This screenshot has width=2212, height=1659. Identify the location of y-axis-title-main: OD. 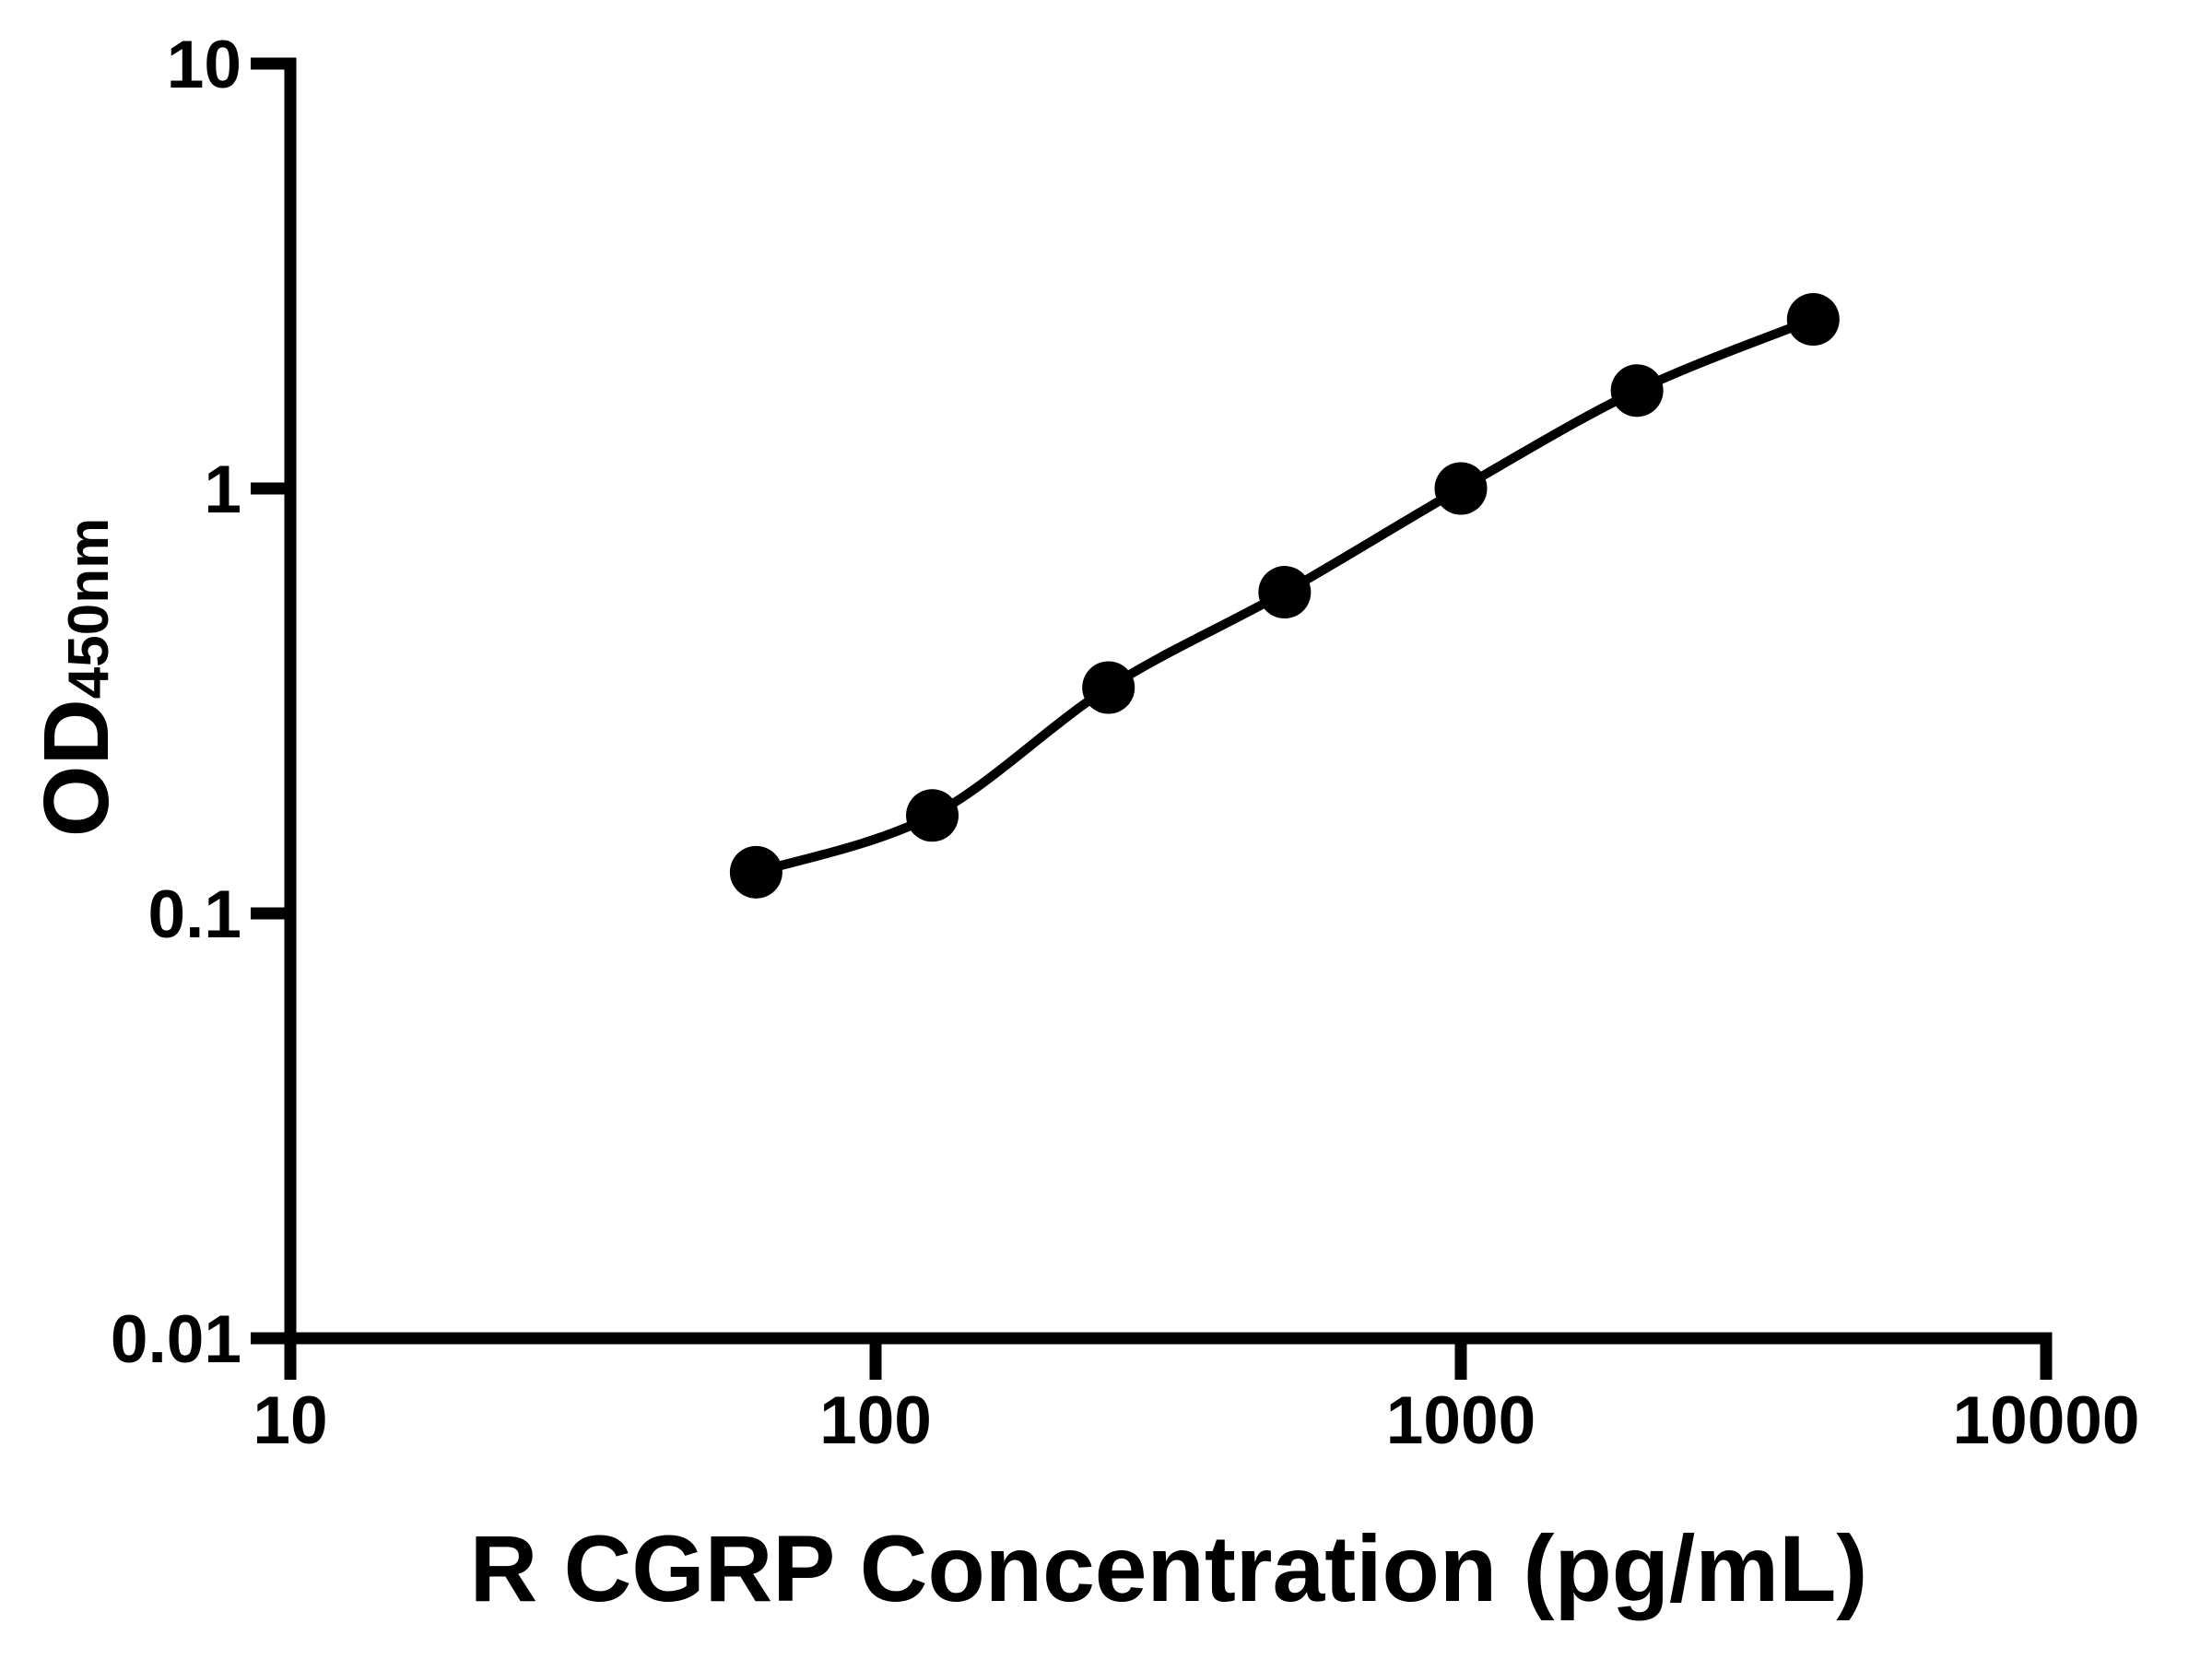
(76, 768).